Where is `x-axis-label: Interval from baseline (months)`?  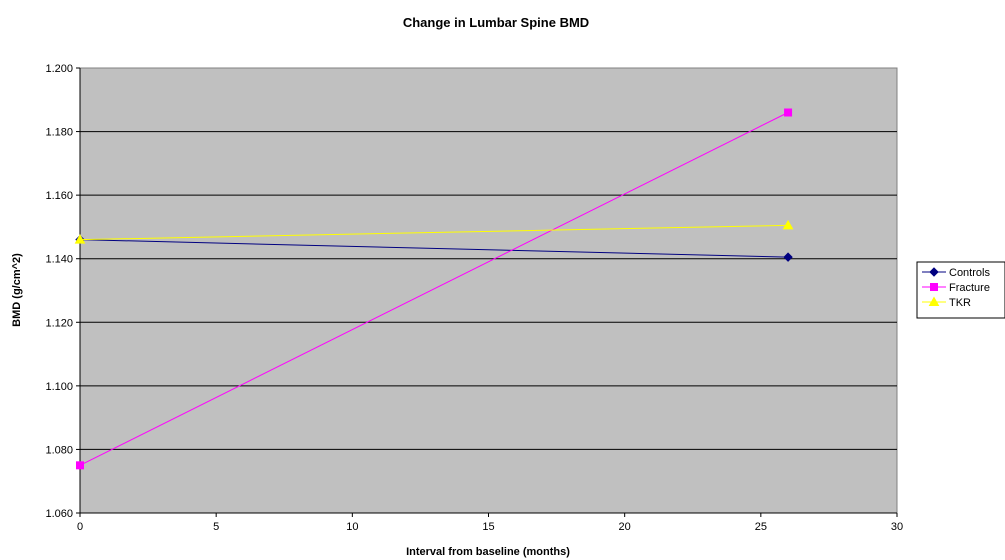
x-axis-label: Interval from baseline (months) is located at coordinates (488, 552).